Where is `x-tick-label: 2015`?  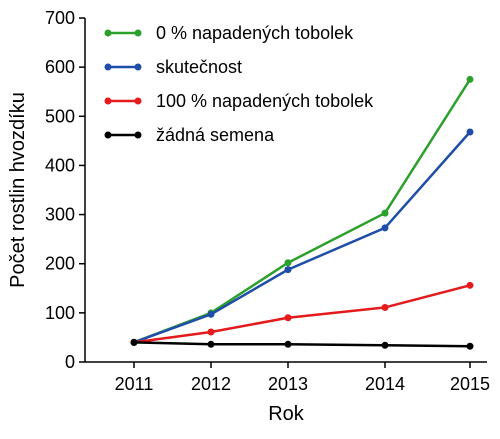 x-tick-label: 2015 is located at coordinates (470, 384).